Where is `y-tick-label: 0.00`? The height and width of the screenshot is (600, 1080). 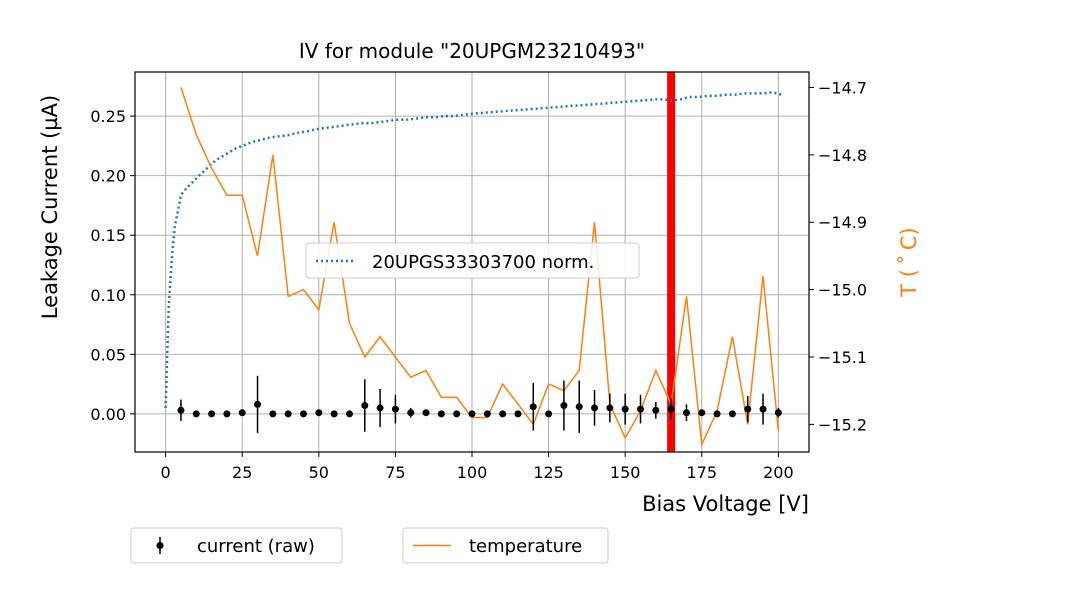 y-tick-label: 0.00 is located at coordinates (108, 414).